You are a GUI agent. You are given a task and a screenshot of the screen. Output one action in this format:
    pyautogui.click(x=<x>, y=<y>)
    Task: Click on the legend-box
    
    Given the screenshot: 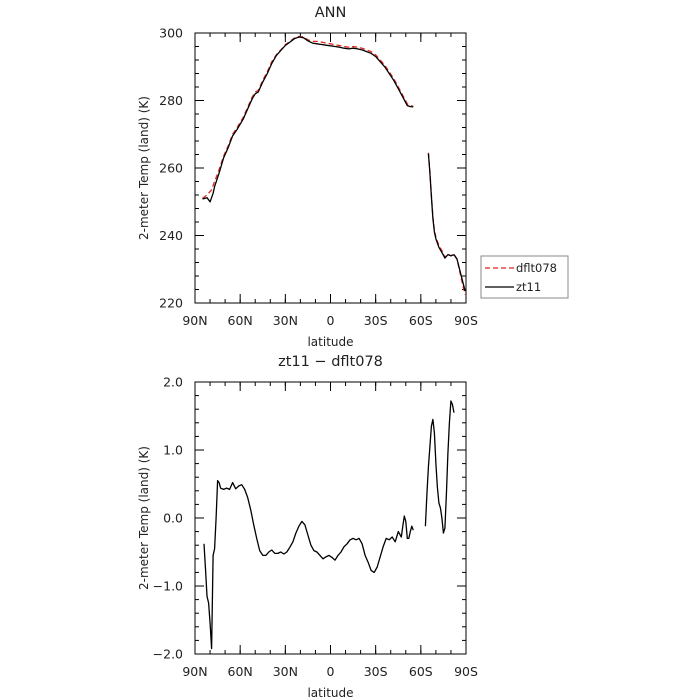 What is the action you would take?
    pyautogui.click(x=524, y=277)
    